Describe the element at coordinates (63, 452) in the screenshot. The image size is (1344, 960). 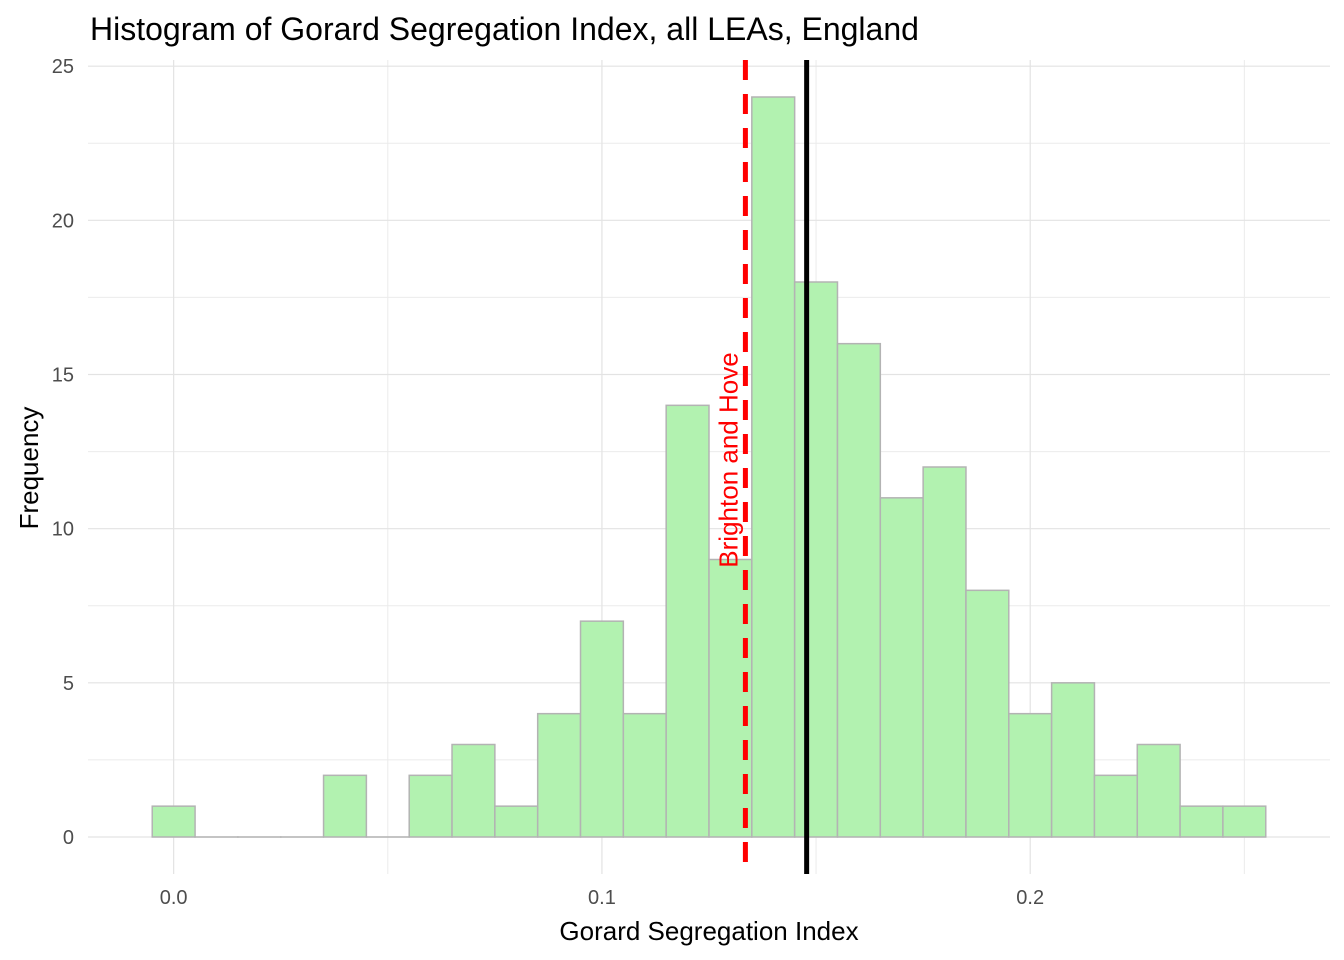
I see `y-axis-ticks: 0 5 10 15 20 25` at that location.